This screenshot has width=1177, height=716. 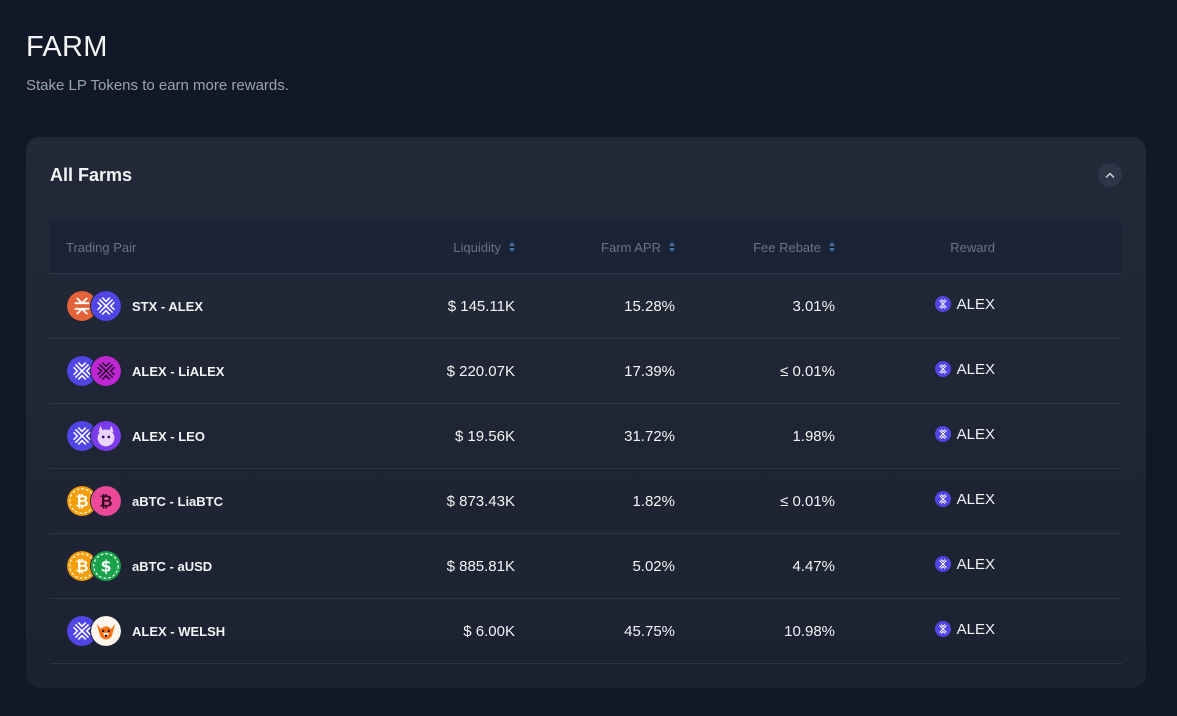 I want to click on apr-value: 1.82%, so click(x=653, y=501).